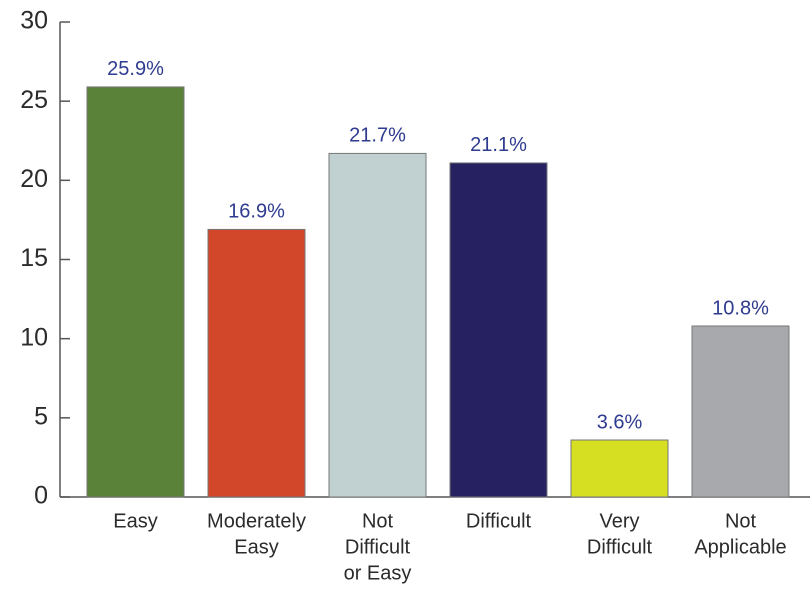 This screenshot has width=810, height=597. What do you see at coordinates (34, 258) in the screenshot?
I see `y-tick-label: 15` at bounding box center [34, 258].